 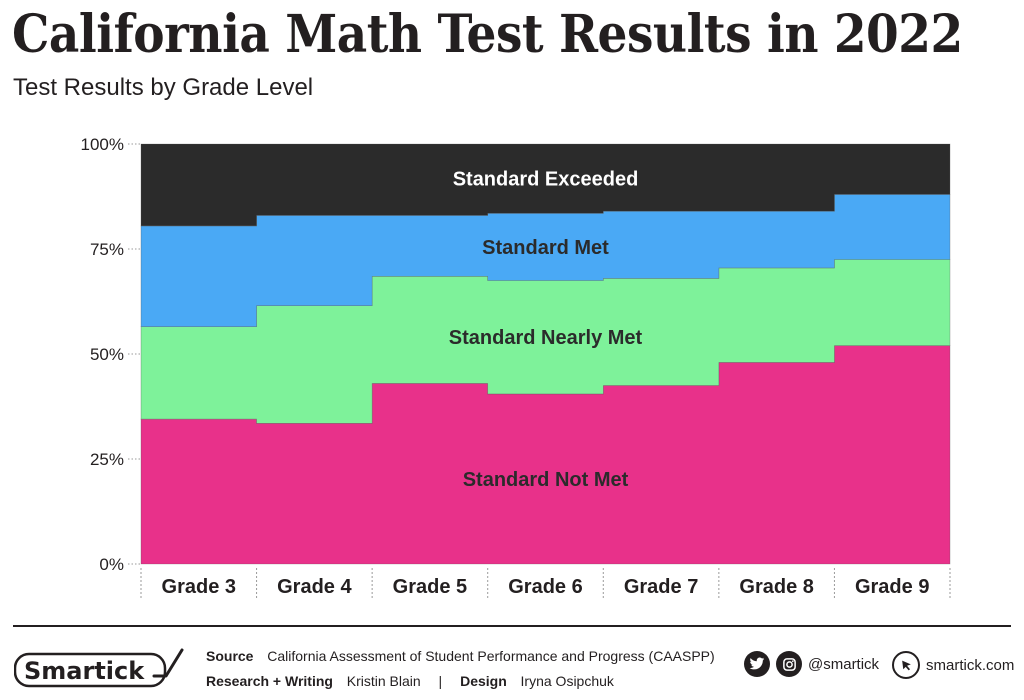 I want to click on design-label: Design, so click(x=483, y=681).